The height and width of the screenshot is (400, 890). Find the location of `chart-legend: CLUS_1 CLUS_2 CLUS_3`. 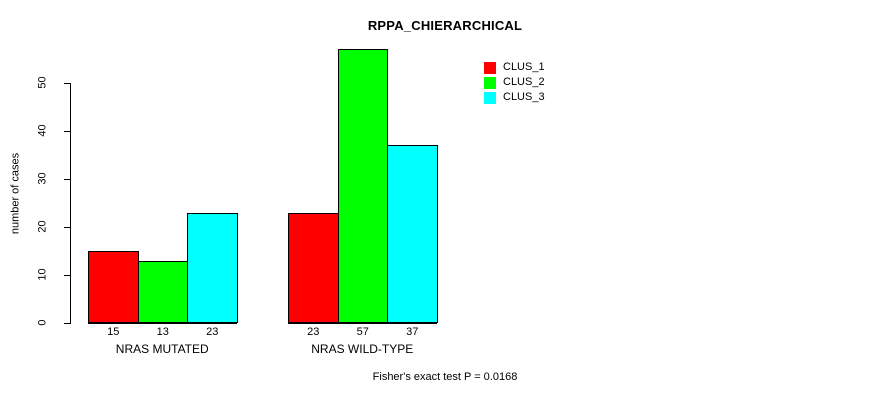

chart-legend: CLUS_1 CLUS_2 CLUS_3 is located at coordinates (514, 82).